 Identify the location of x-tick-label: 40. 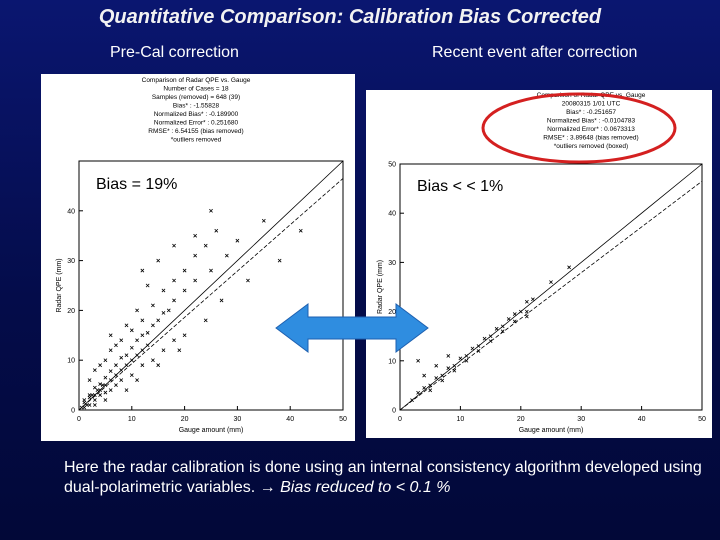
(642, 419).